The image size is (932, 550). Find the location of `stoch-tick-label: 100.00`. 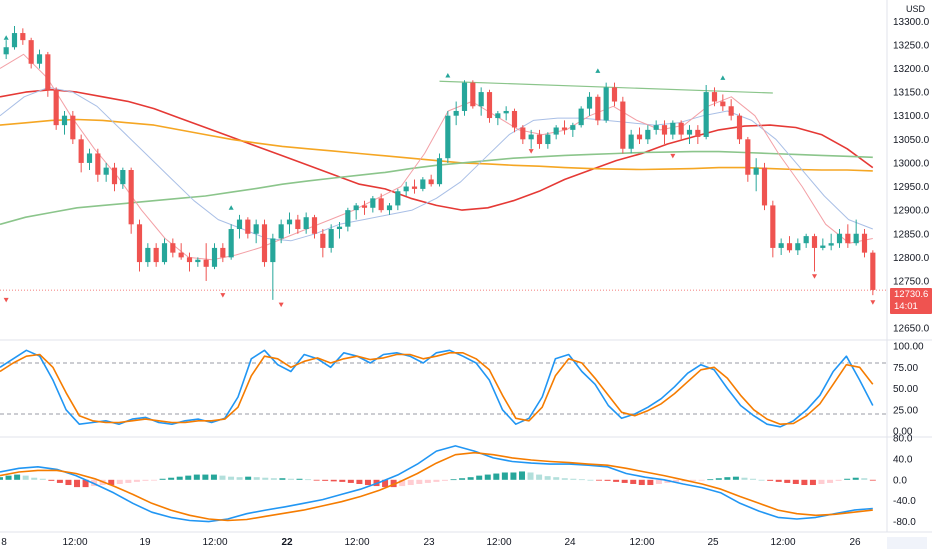

stoch-tick-label: 100.00 is located at coordinates (908, 347).